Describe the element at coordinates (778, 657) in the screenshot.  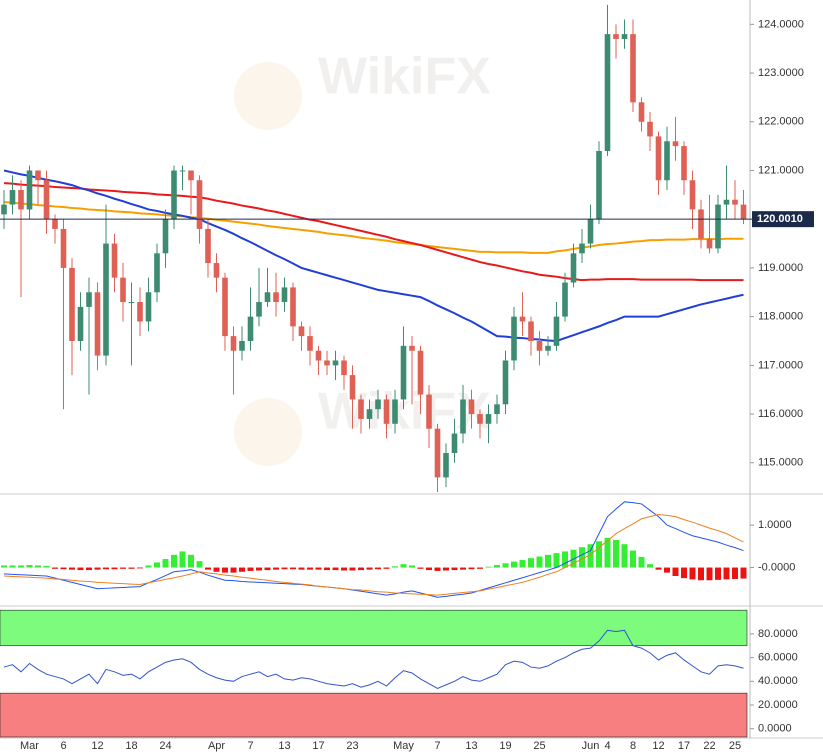
I see `y-tick-label: 60.0000` at that location.